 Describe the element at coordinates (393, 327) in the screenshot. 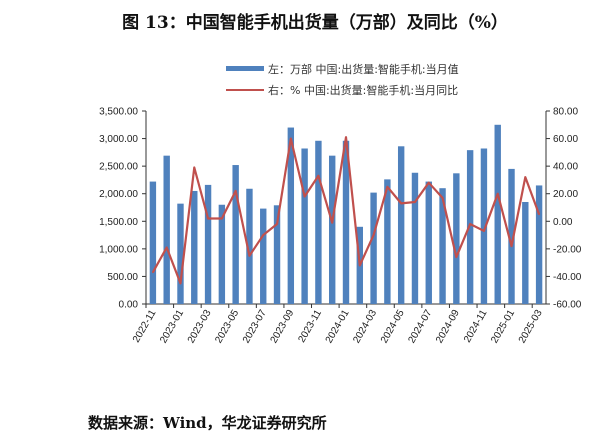

I see `x-tick-label: 2024-05` at that location.